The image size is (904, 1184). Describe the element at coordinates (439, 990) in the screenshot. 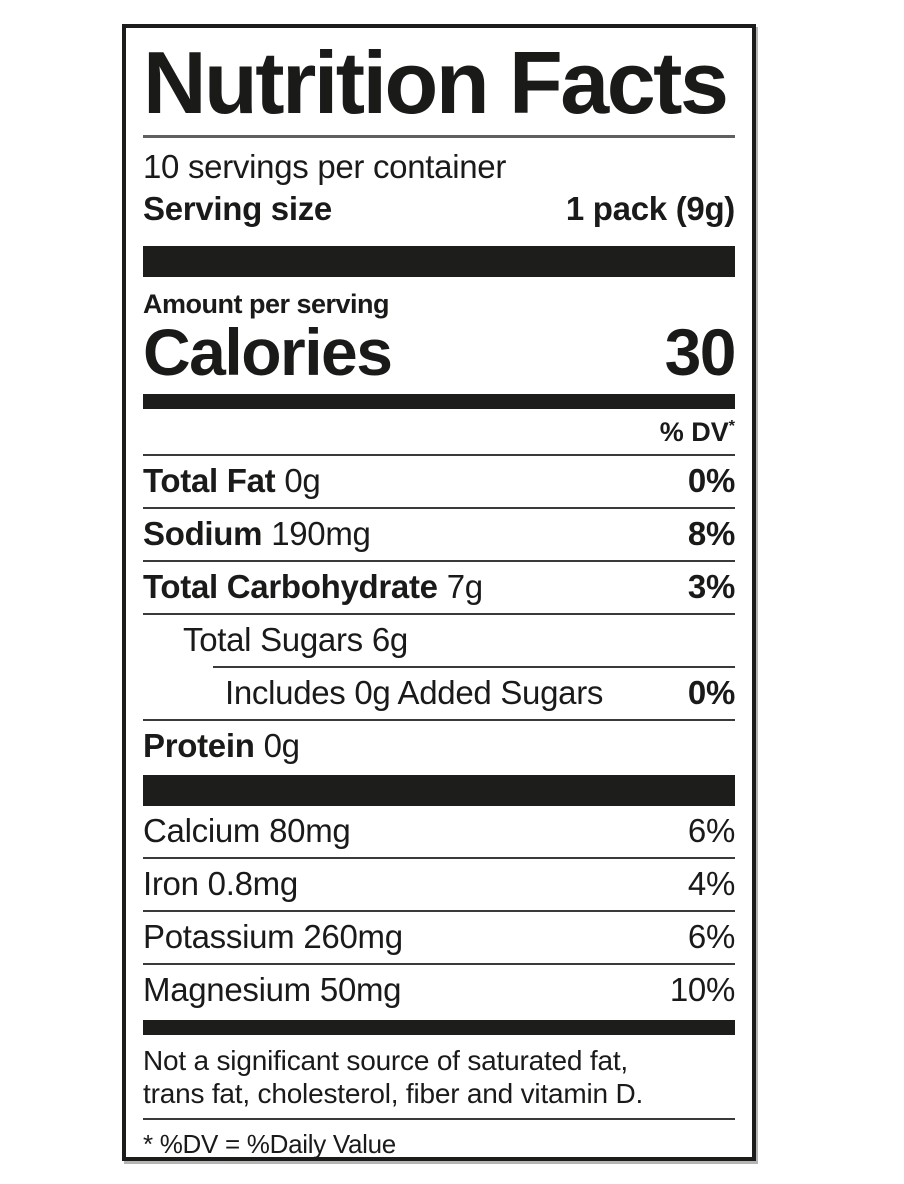

I see `mineral-row-magnesium: Magnesium 50mg 10%` at that location.